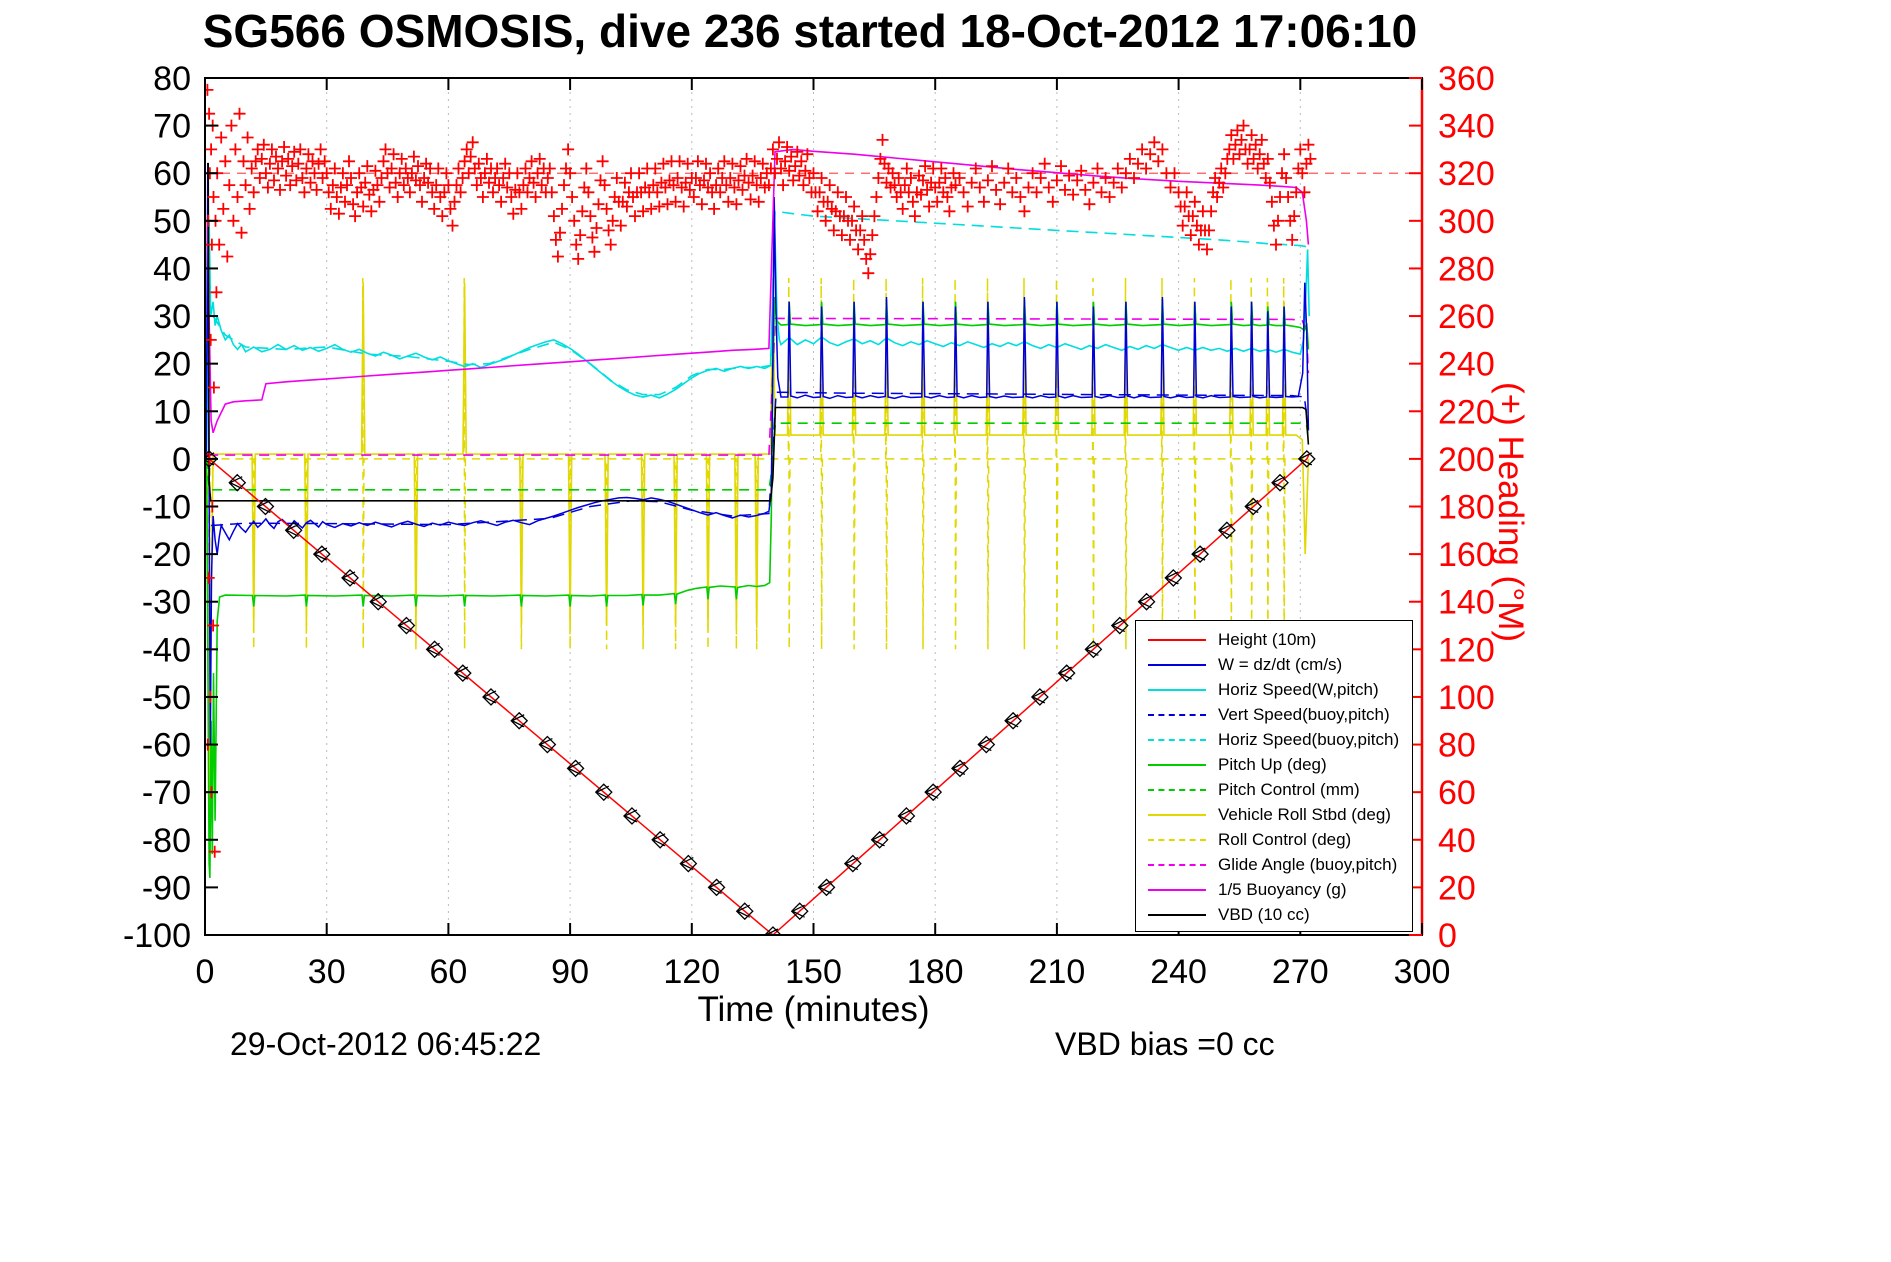 The image size is (1891, 1262). I want to click on legend-item: Height (10m), so click(1280, 639).